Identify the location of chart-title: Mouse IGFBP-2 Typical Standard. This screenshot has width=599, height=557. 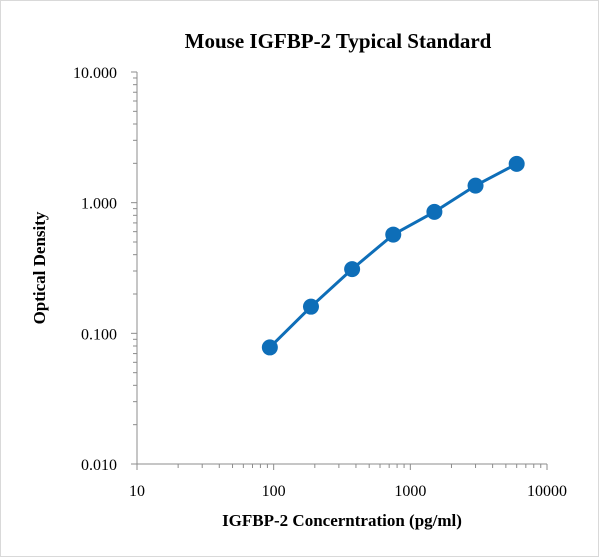
(338, 41).